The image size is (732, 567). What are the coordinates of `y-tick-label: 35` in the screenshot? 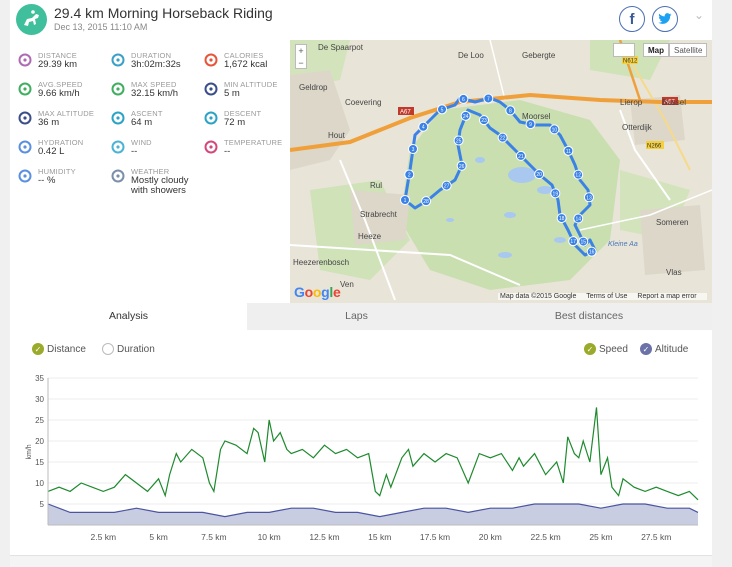 It's located at (39, 378).